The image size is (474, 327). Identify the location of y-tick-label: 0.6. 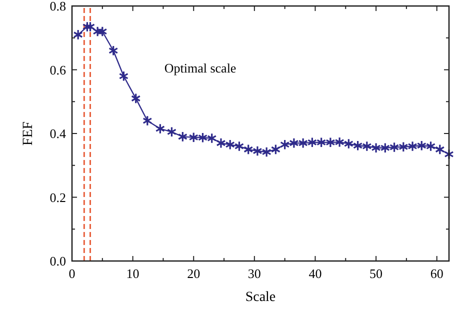
(58, 70).